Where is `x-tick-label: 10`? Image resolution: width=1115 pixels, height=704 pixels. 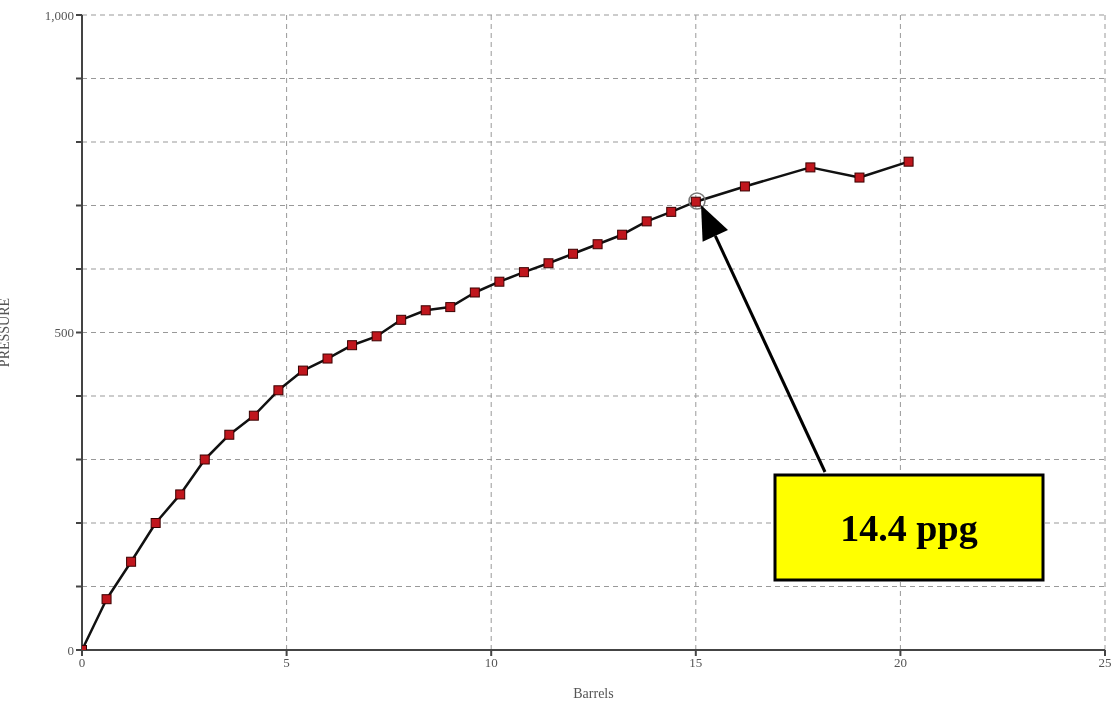
x-tick-label: 10 is located at coordinates (491, 663).